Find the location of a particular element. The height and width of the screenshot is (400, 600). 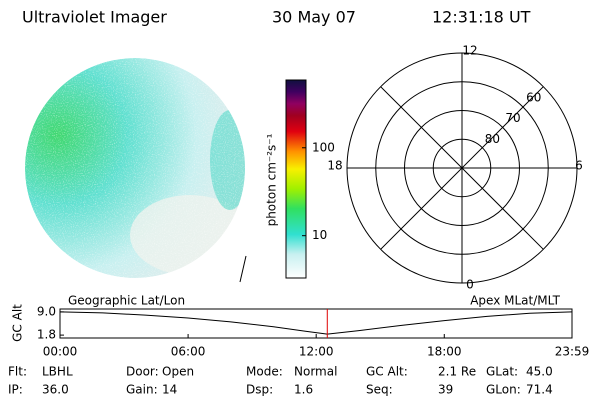

info-value: 14 is located at coordinates (169, 390).